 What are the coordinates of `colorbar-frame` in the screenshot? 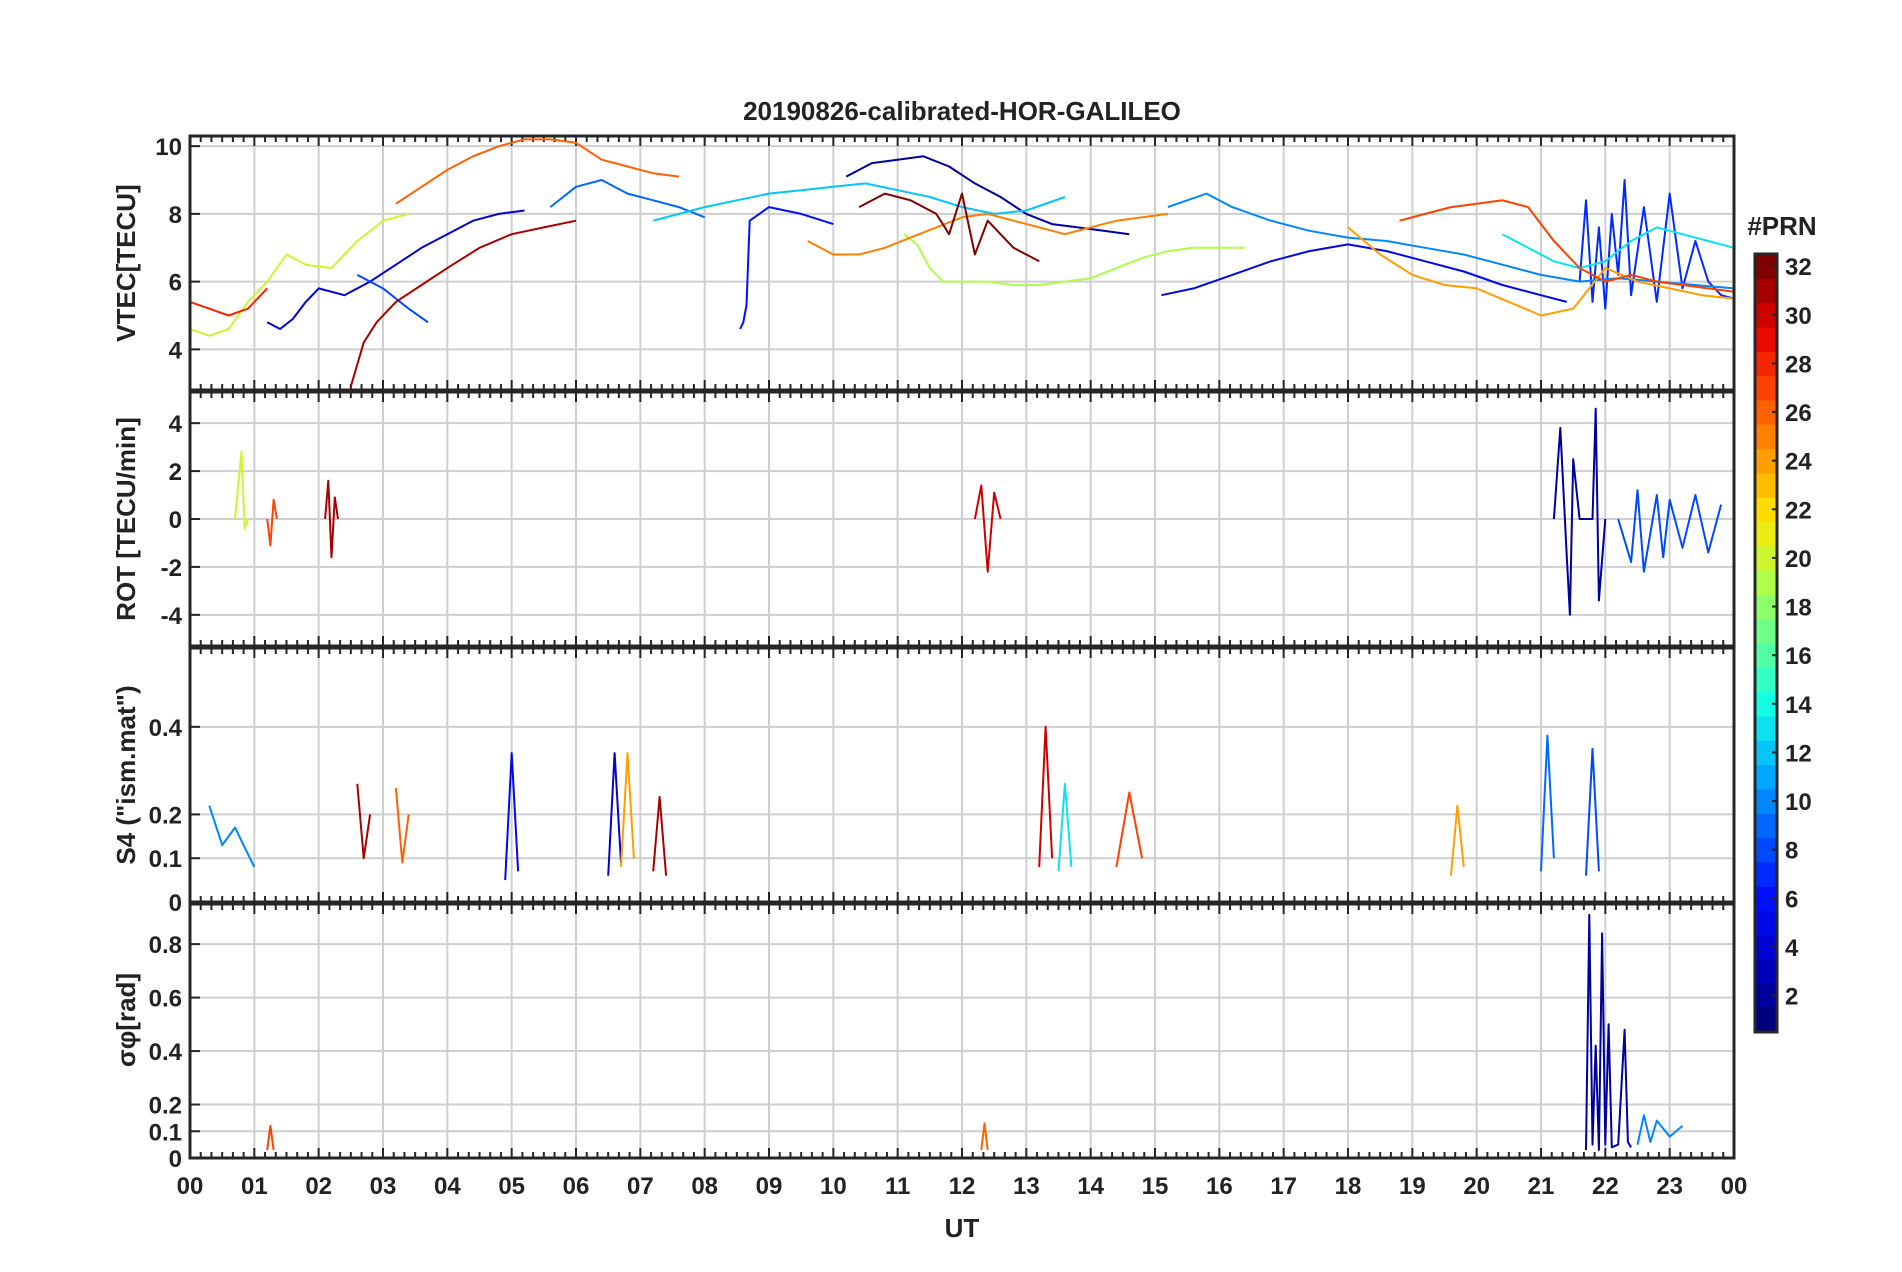 It's located at (1766, 643).